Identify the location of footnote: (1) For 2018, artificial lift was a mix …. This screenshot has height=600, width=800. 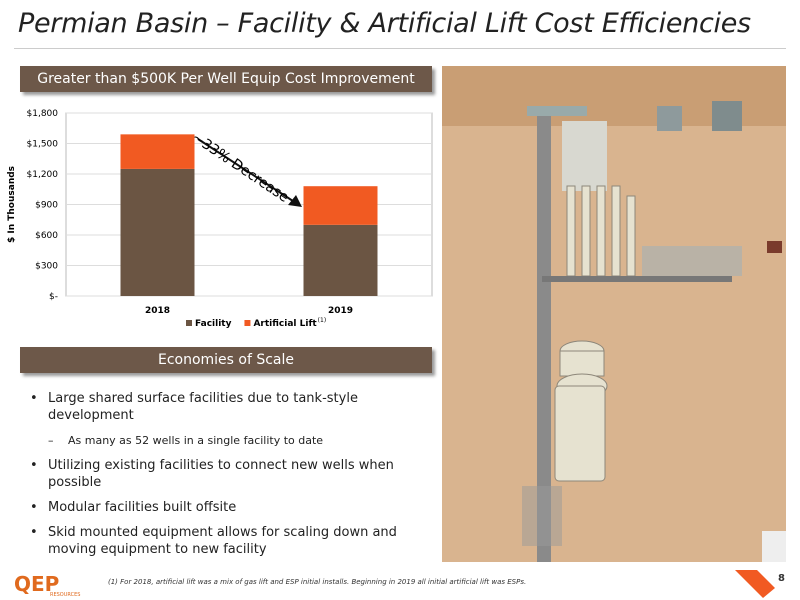
(317, 582).